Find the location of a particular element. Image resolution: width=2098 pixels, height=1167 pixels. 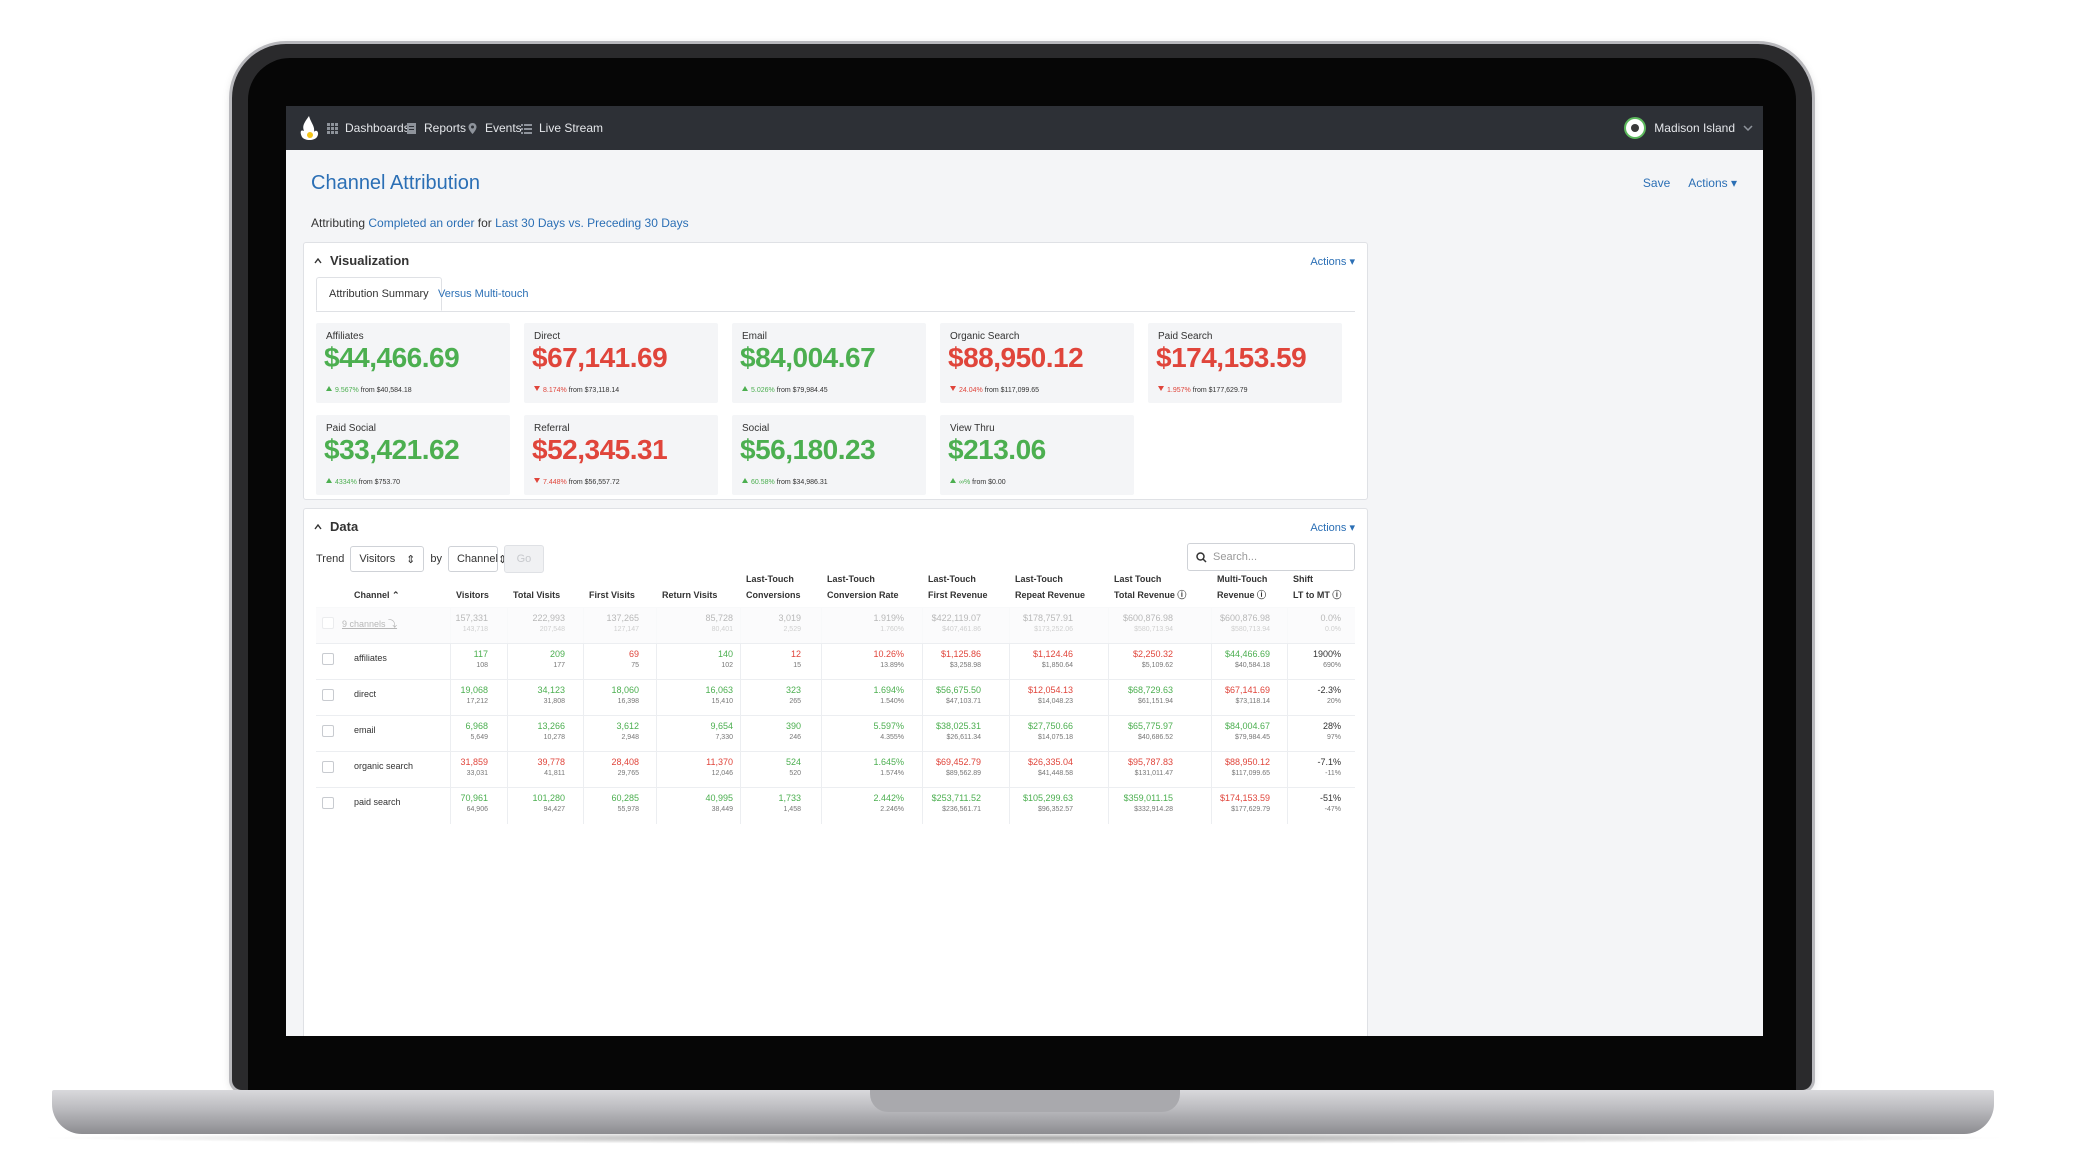

card-change-from: from $79,984.45 is located at coordinates (801, 390).